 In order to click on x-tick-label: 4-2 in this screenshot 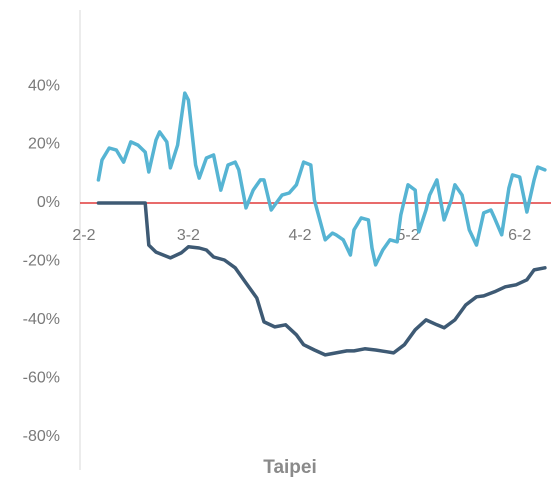, I will do `click(299, 235)`.